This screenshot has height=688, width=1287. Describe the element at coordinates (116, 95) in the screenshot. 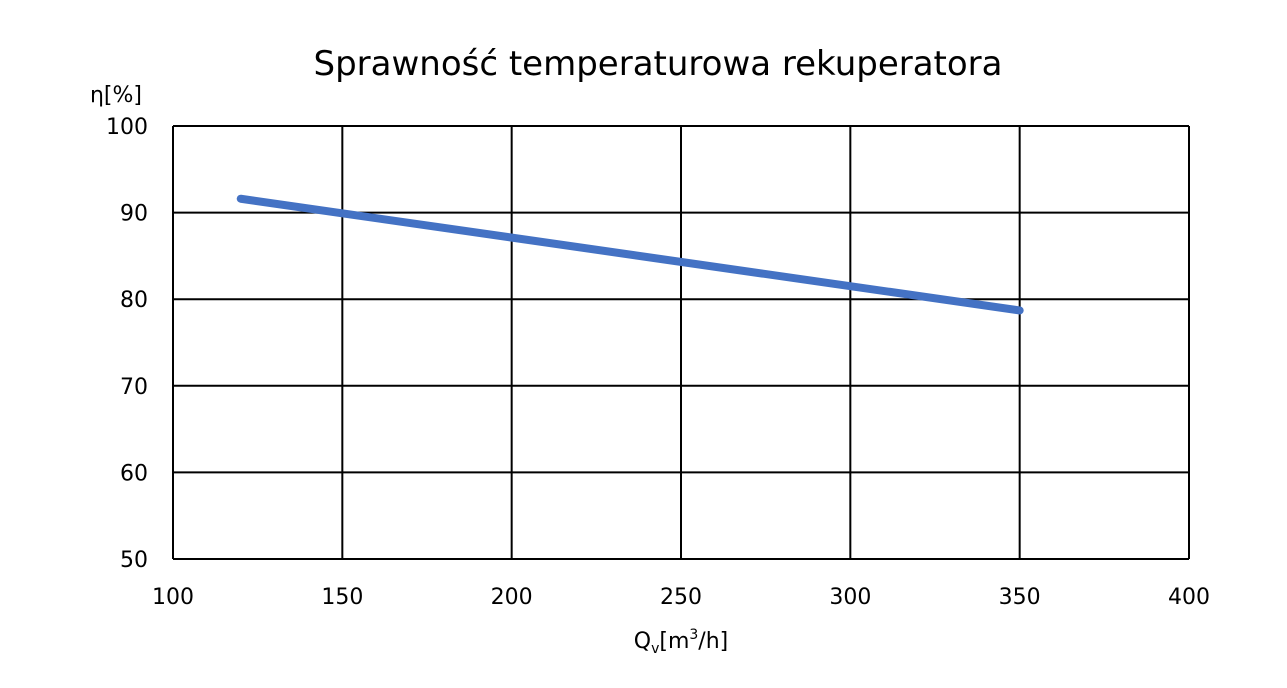

I see `y-axis-label: η[%]` at that location.